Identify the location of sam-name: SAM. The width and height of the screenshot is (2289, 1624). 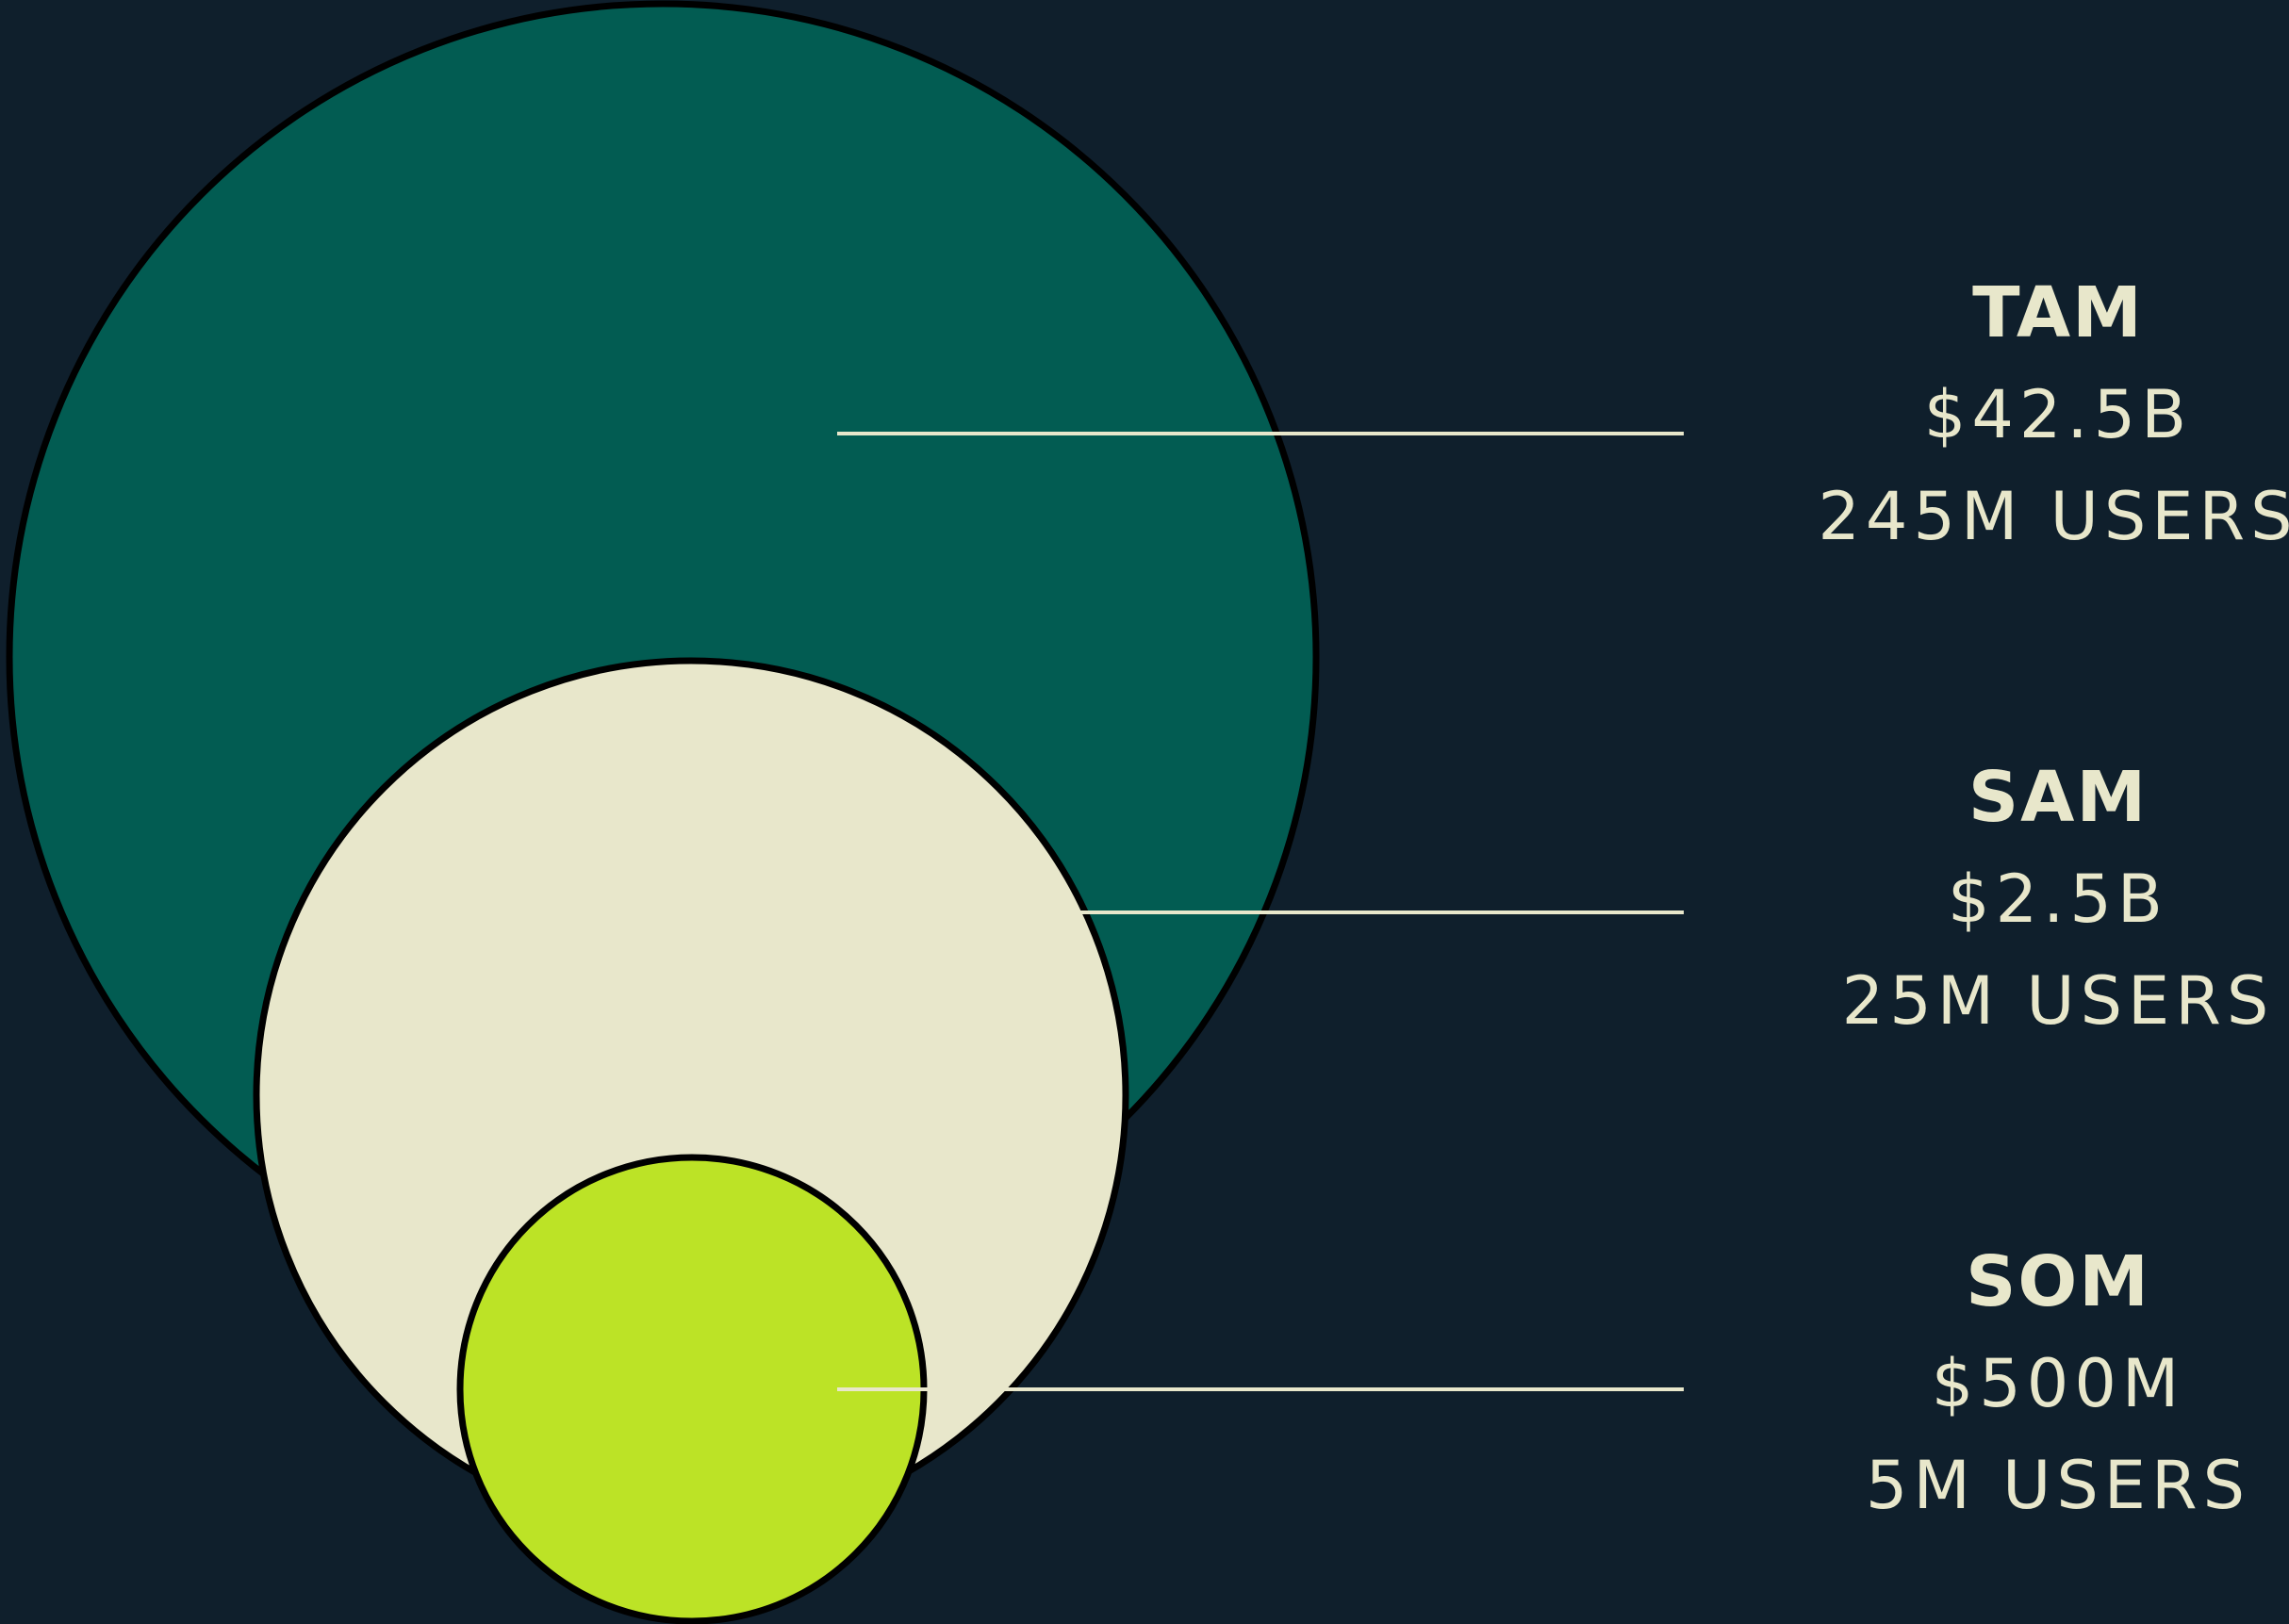
(2058, 797).